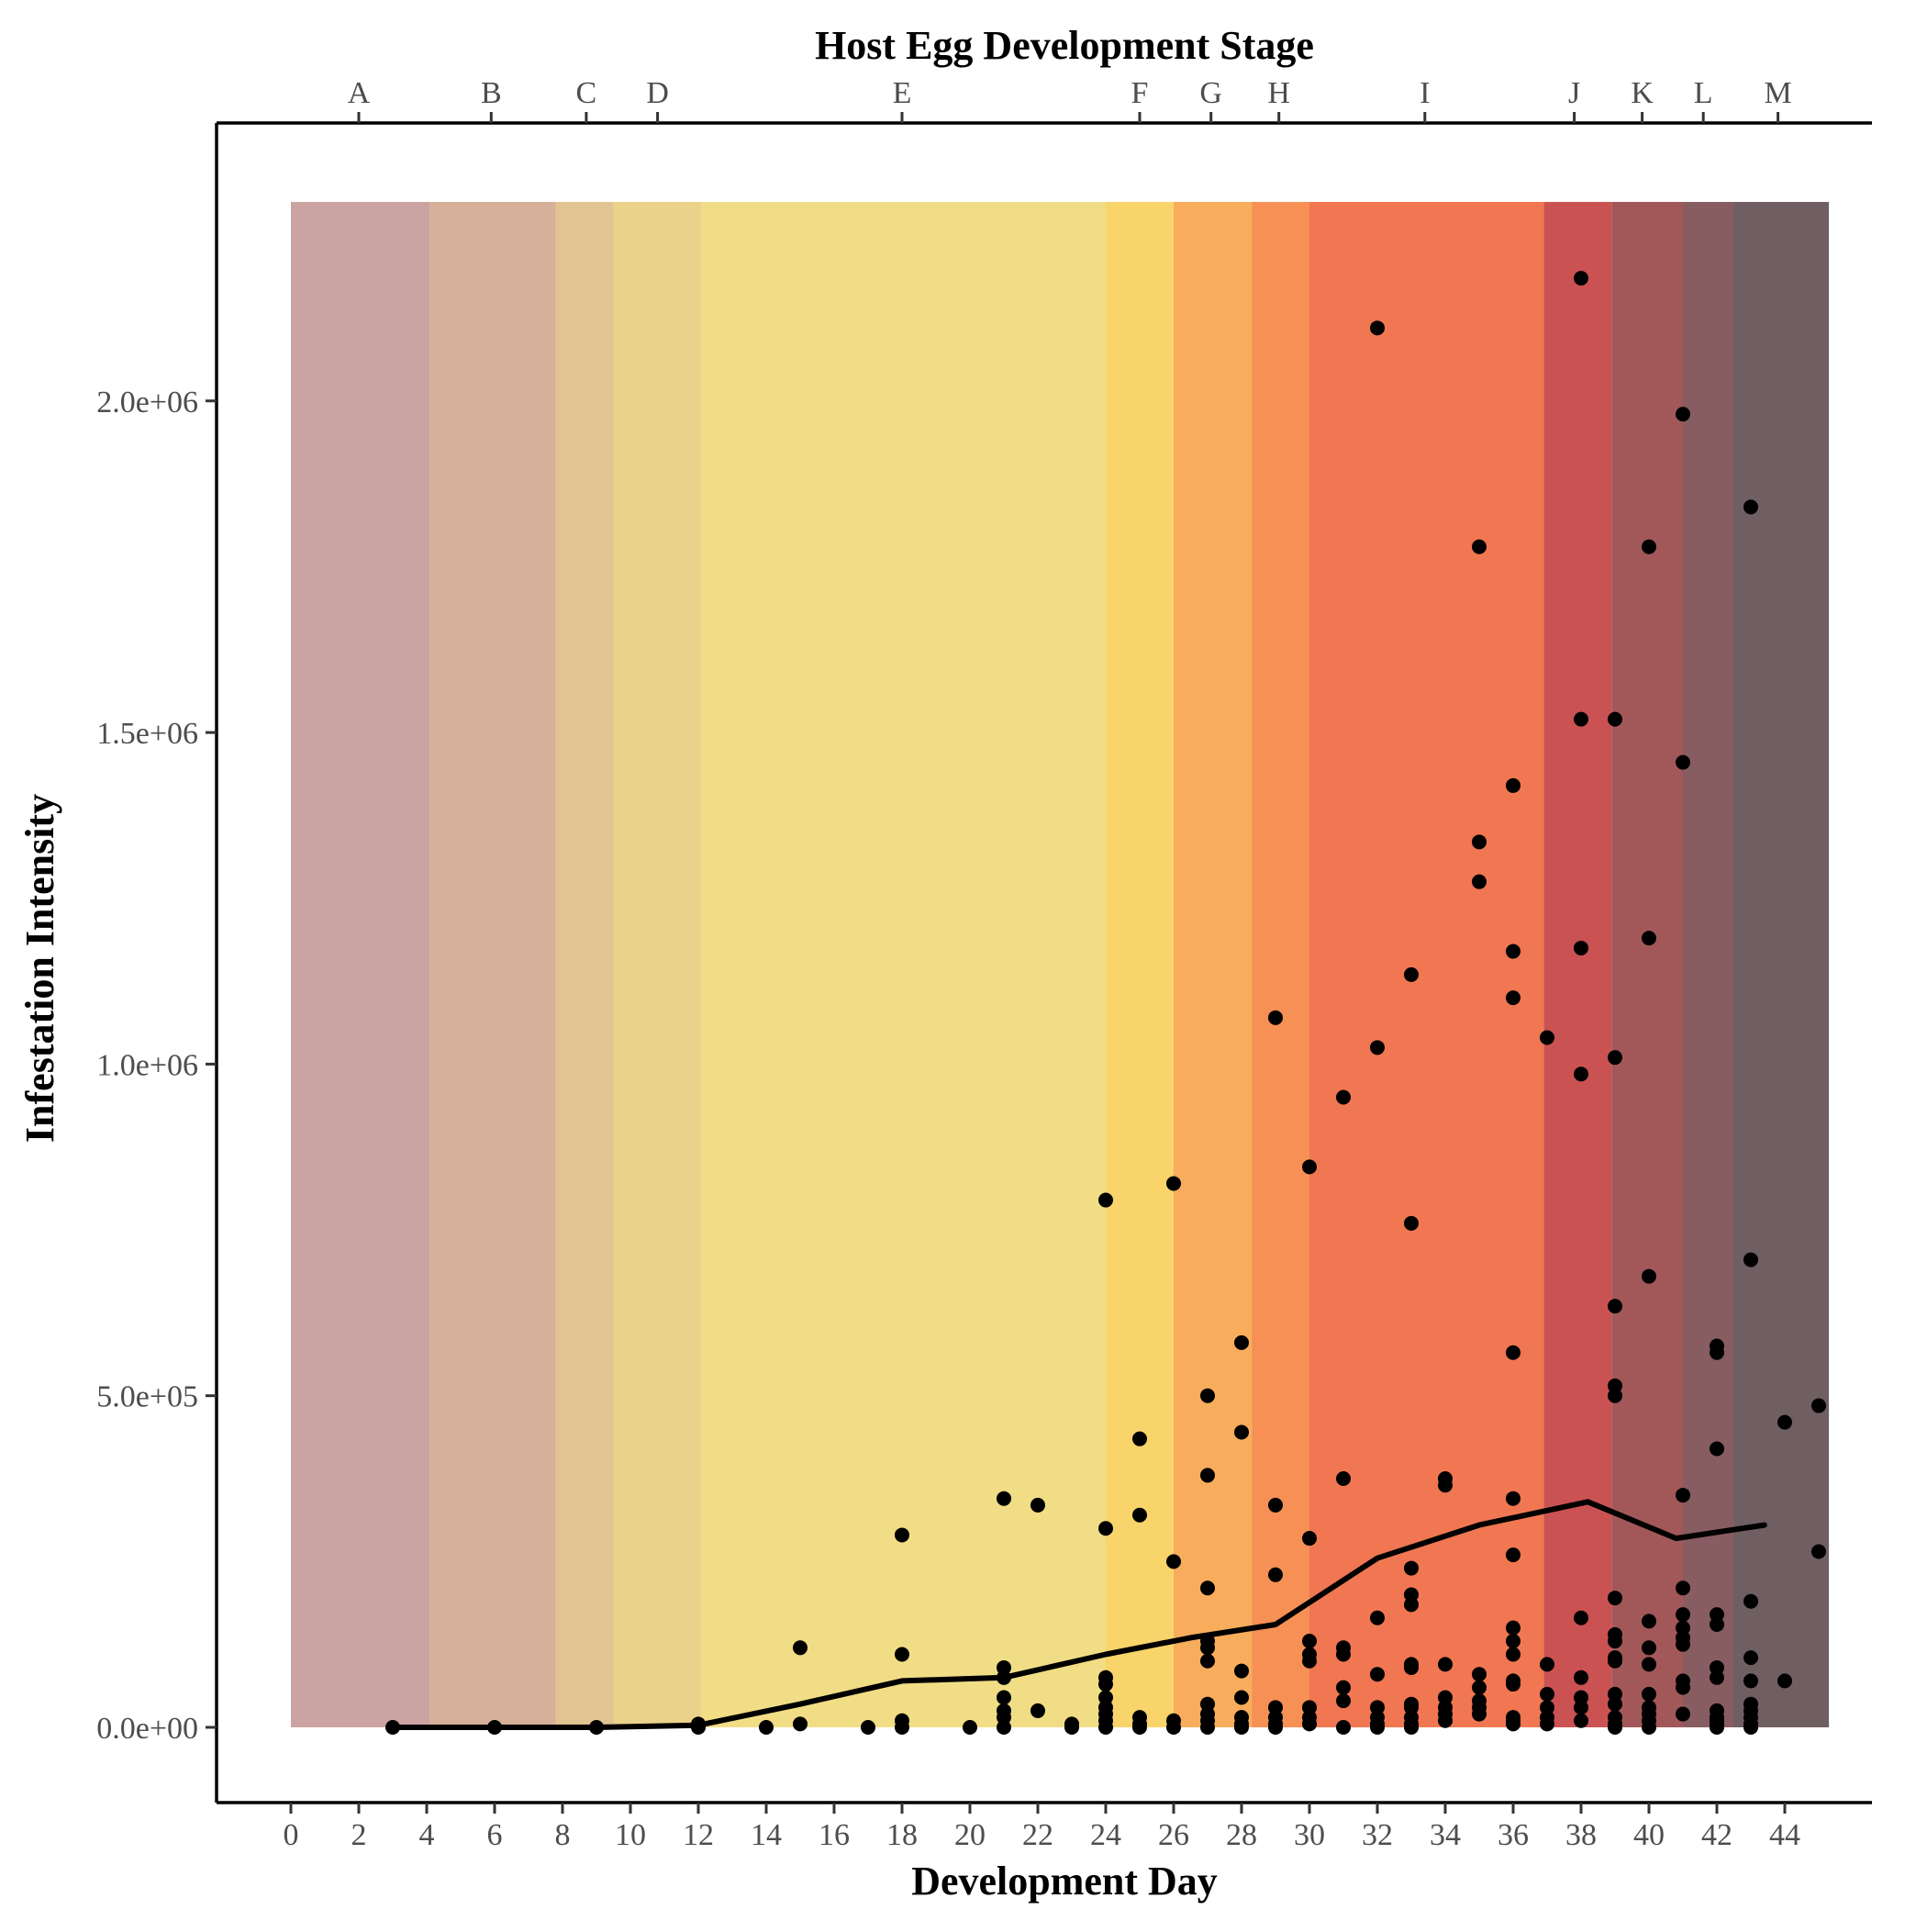 This screenshot has width=1927, height=1932. What do you see at coordinates (1173, 1835) in the screenshot?
I see `x-tick-label: 26` at bounding box center [1173, 1835].